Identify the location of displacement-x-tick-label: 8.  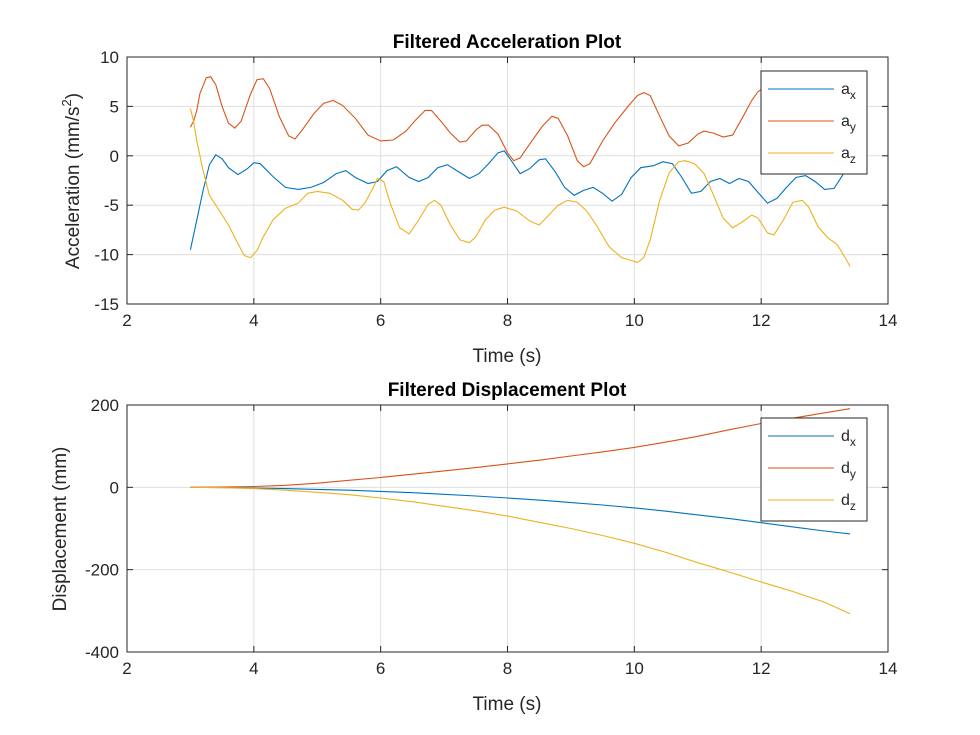
(507, 668).